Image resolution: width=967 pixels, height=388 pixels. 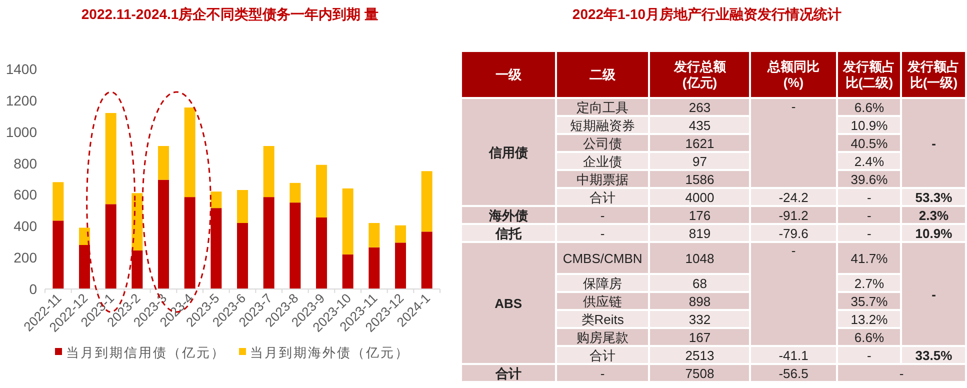 I want to click on text: 海外债, so click(x=508, y=215).